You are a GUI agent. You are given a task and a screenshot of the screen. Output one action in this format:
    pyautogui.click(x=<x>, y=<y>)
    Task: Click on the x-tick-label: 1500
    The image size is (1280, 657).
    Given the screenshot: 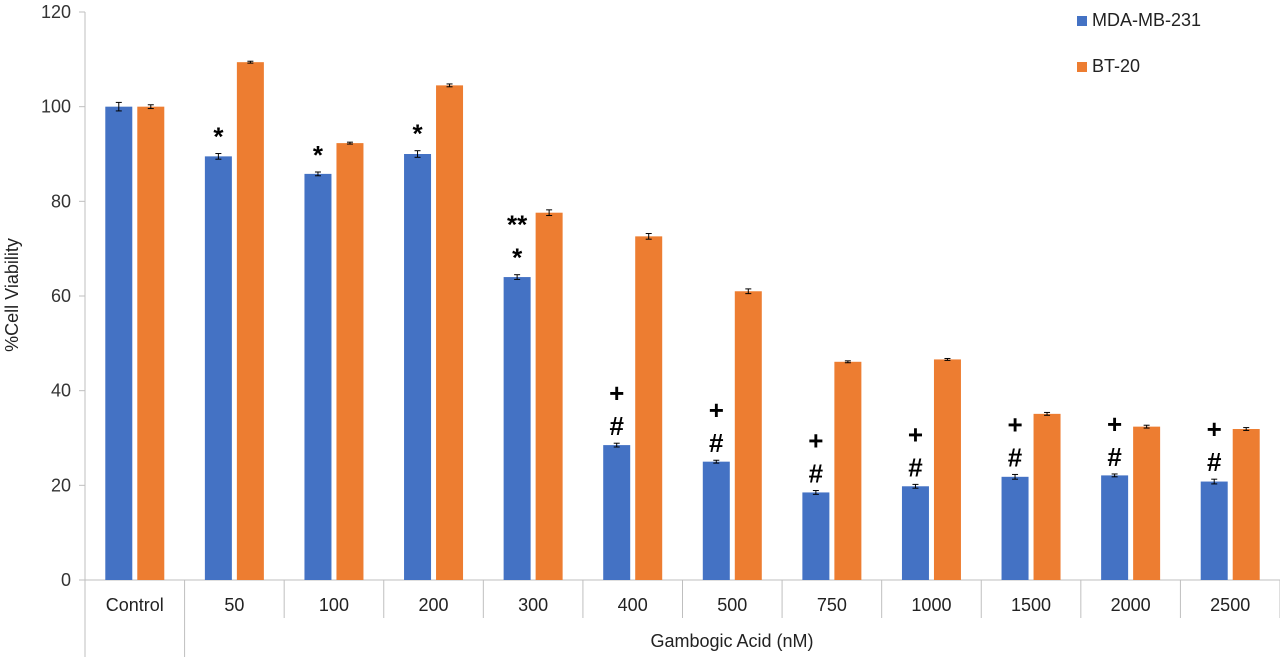 What is the action you would take?
    pyautogui.click(x=1031, y=605)
    